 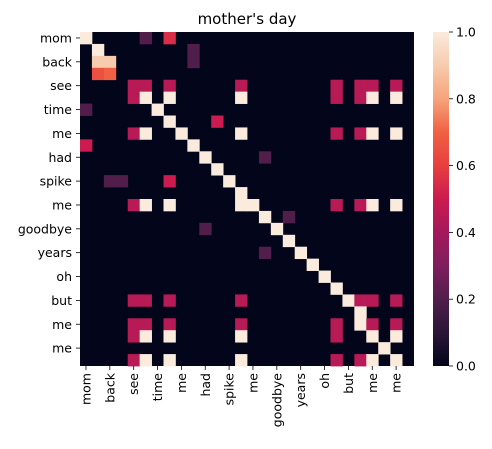 I want to click on colorbar-tick-label: 0.8, so click(x=466, y=98).